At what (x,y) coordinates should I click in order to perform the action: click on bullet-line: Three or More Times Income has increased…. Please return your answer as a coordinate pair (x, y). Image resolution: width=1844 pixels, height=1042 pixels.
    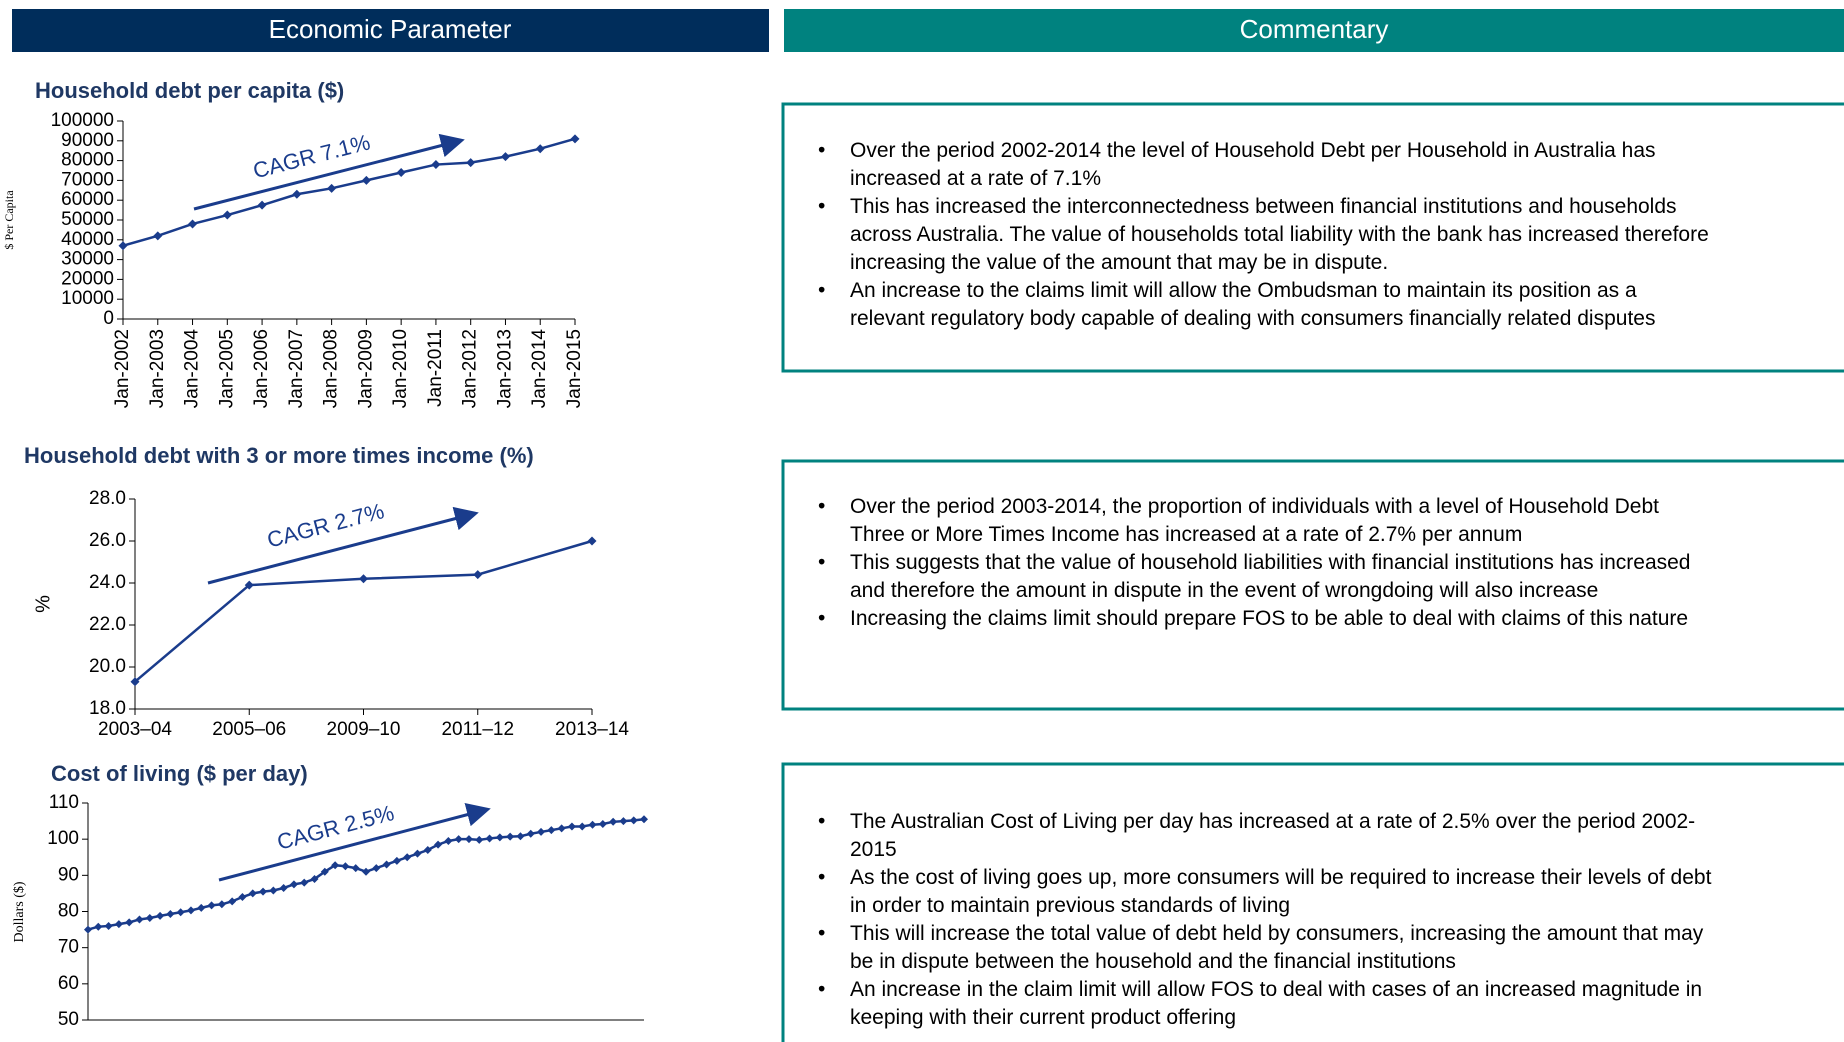
    Looking at the image, I should click on (1186, 534).